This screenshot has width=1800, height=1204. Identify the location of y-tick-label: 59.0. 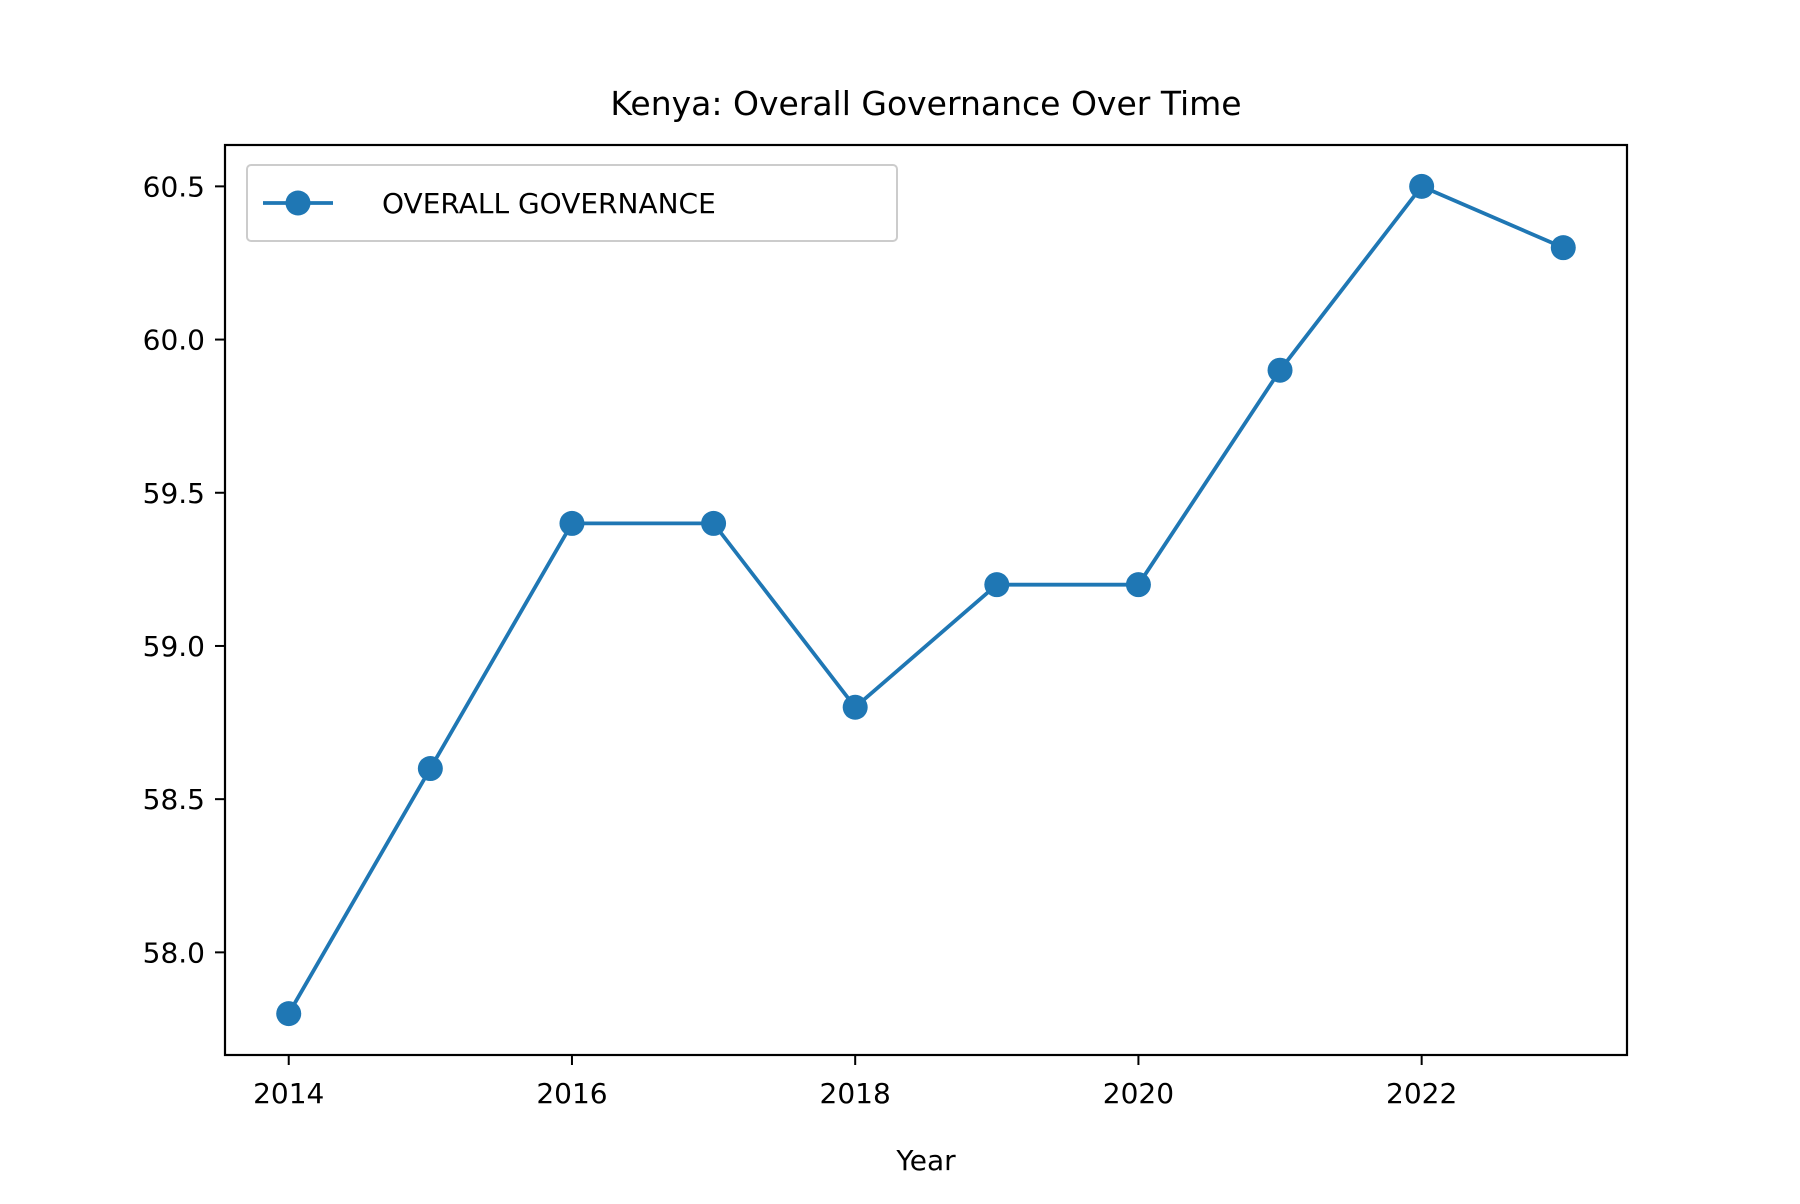
(174, 646).